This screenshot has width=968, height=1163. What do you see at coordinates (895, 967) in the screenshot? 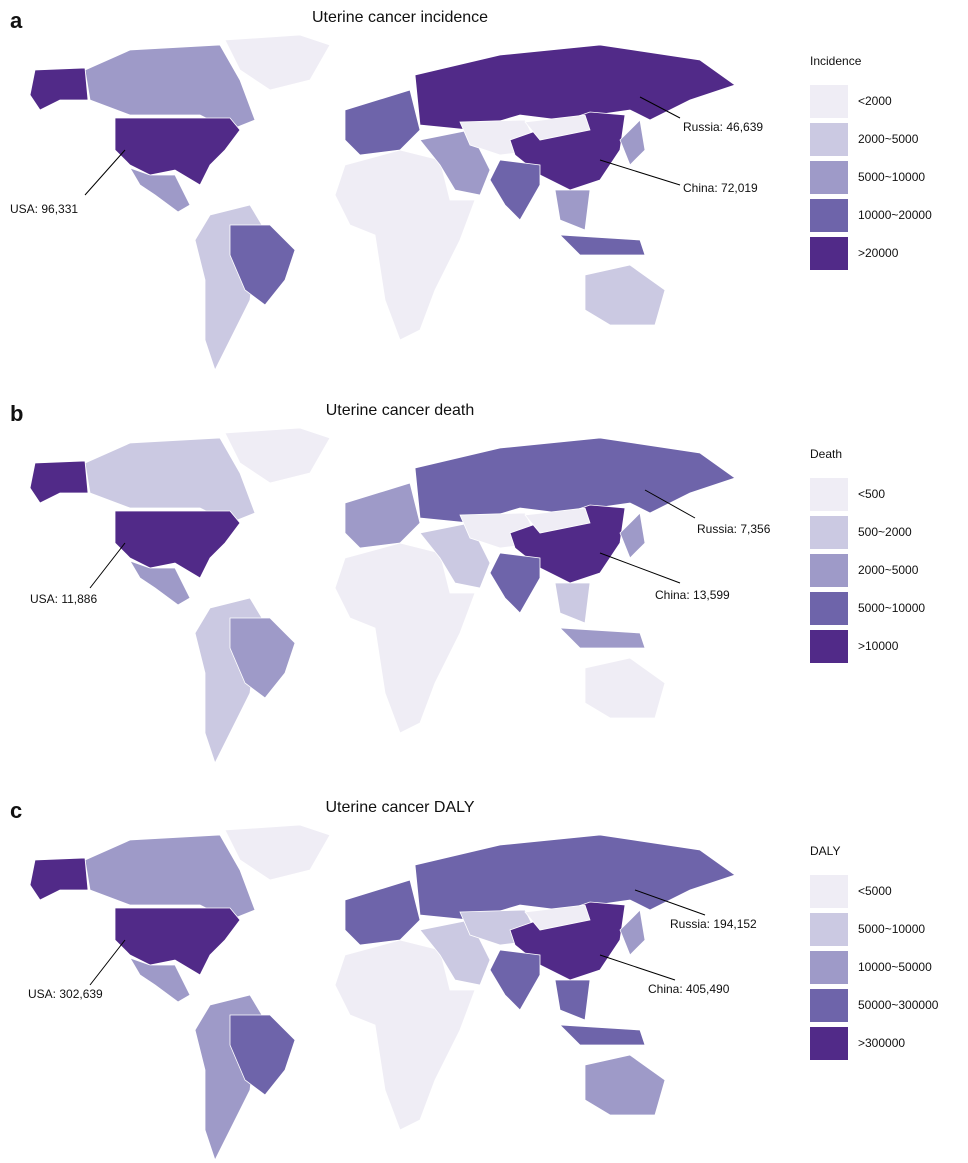
I see `legend-label: 10000~50000` at bounding box center [895, 967].